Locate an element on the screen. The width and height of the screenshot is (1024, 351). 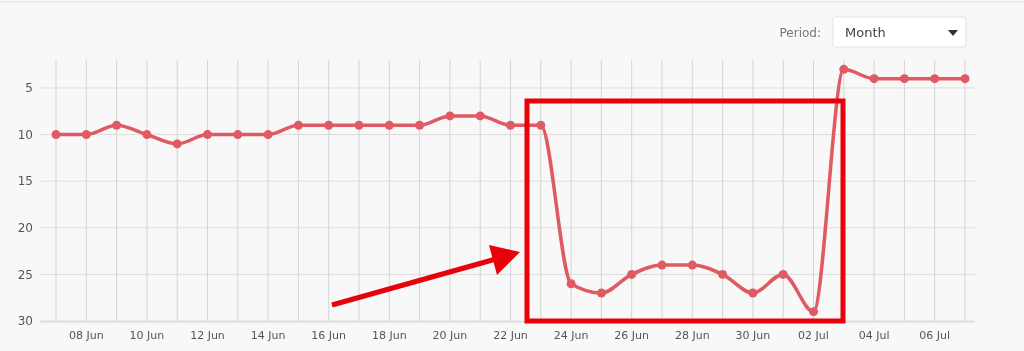
x-tick-label: 06 Jul is located at coordinates (935, 335).